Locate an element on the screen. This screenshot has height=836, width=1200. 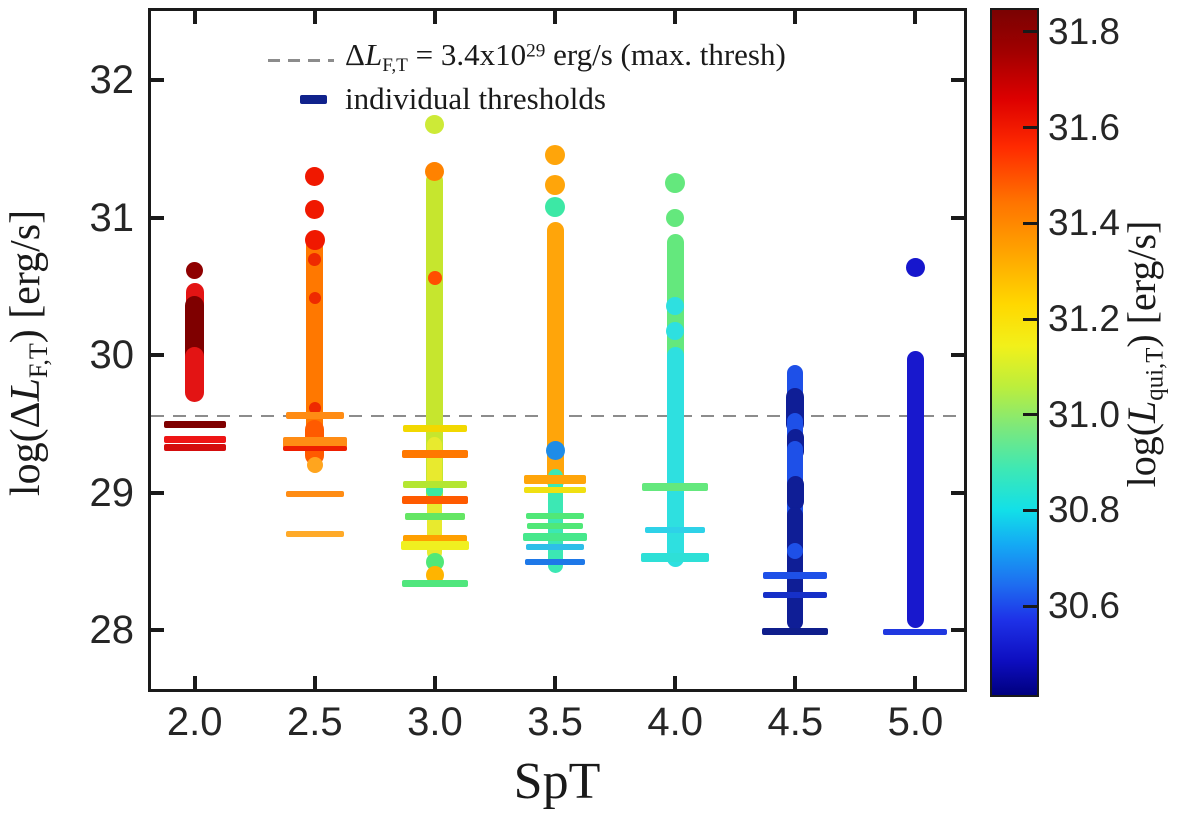
colorbar-tick-label: 31.8 is located at coordinates (1084, 31).